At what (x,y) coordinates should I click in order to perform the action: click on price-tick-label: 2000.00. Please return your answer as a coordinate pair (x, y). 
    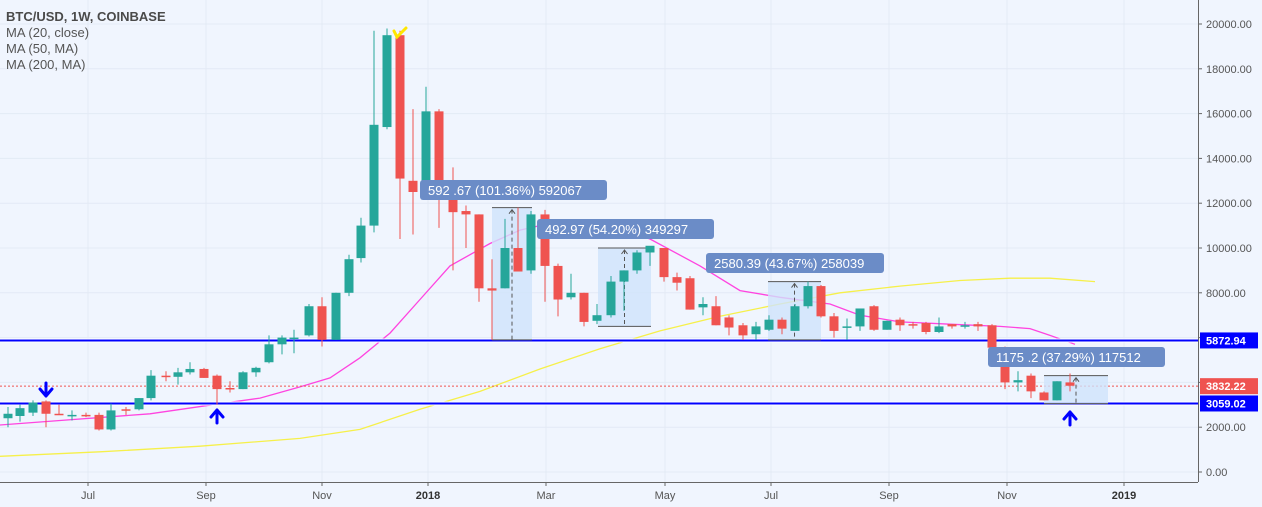
    Looking at the image, I should click on (1226, 428).